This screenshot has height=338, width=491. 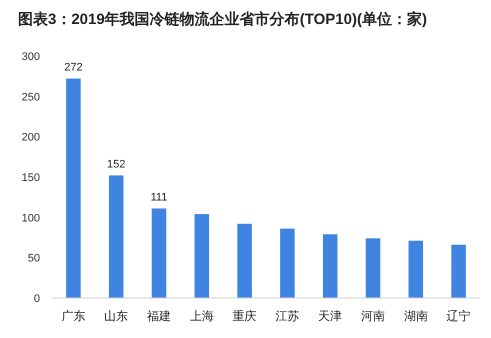 What do you see at coordinates (31, 178) in the screenshot?
I see `y-tick-label: 150` at bounding box center [31, 178].